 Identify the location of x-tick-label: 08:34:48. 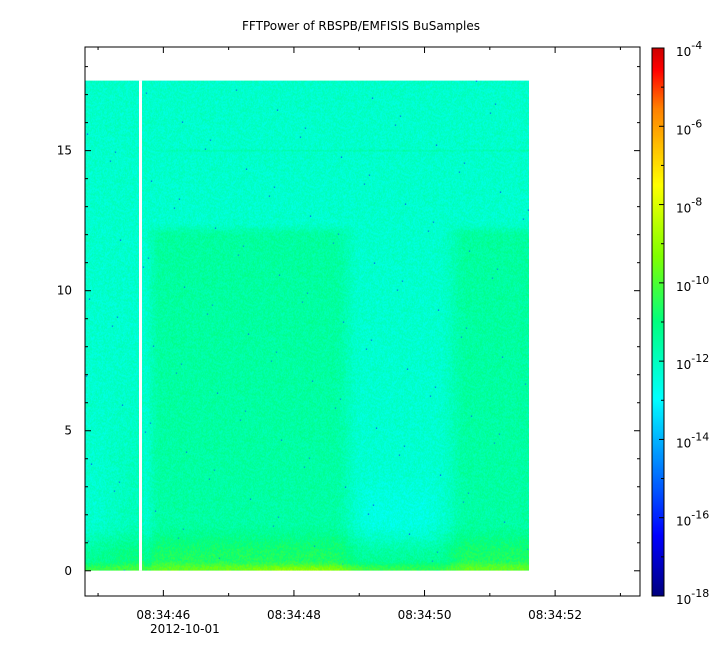
(294, 615).